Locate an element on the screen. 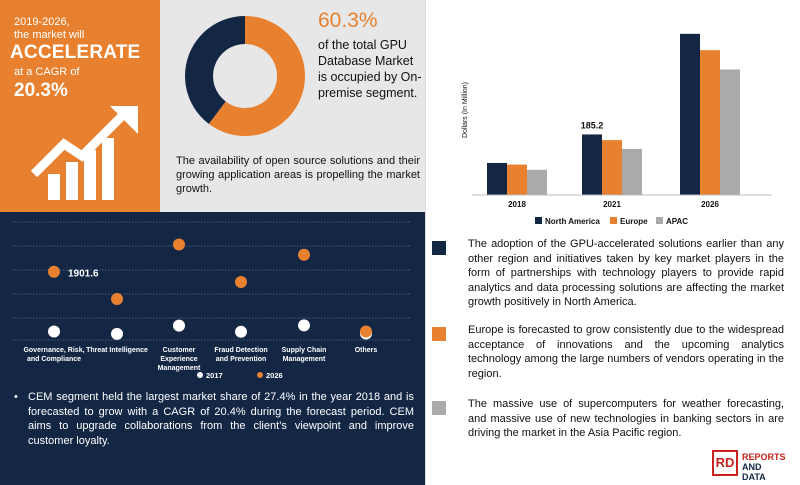 Image resolution: width=800 pixels, height=485 pixels. legend-swatch-2026 is located at coordinates (260, 375).